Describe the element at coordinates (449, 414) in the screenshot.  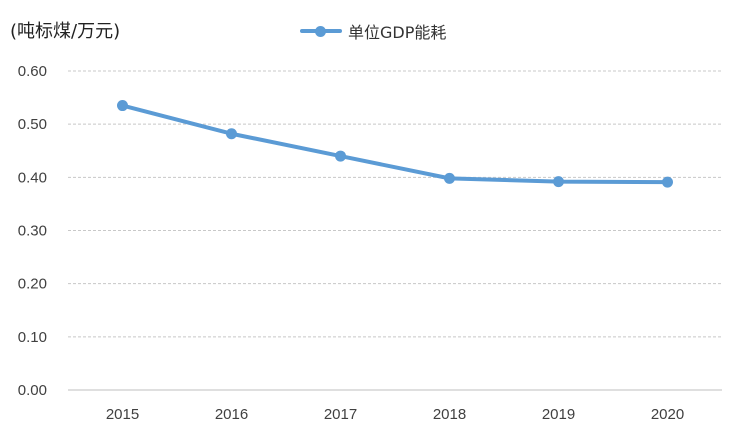
I see `x-tick-label: 2018` at that location.